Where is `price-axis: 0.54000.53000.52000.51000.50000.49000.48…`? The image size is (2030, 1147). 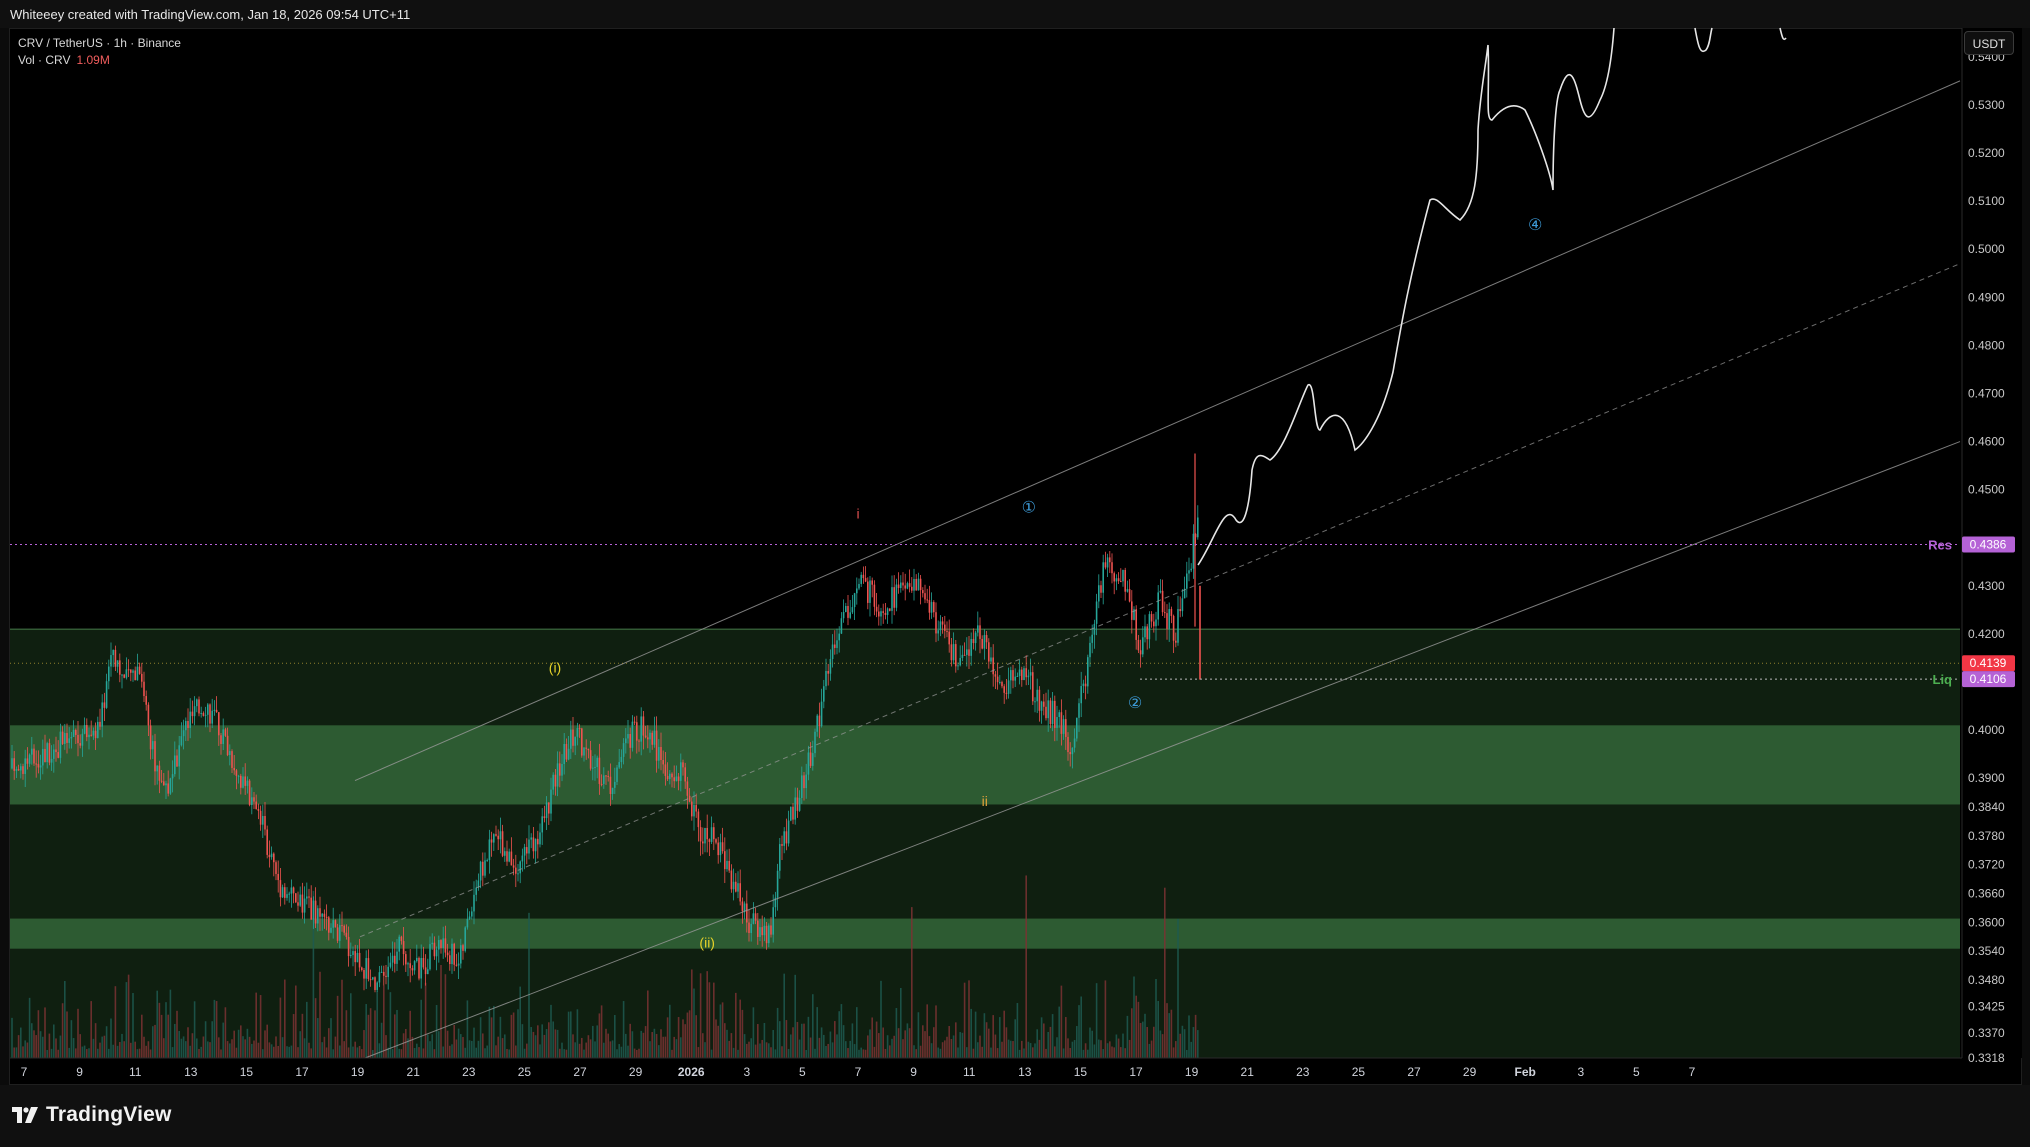
price-axis: 0.54000.53000.52000.51000.50000.49000.48… is located at coordinates (1991, 546).